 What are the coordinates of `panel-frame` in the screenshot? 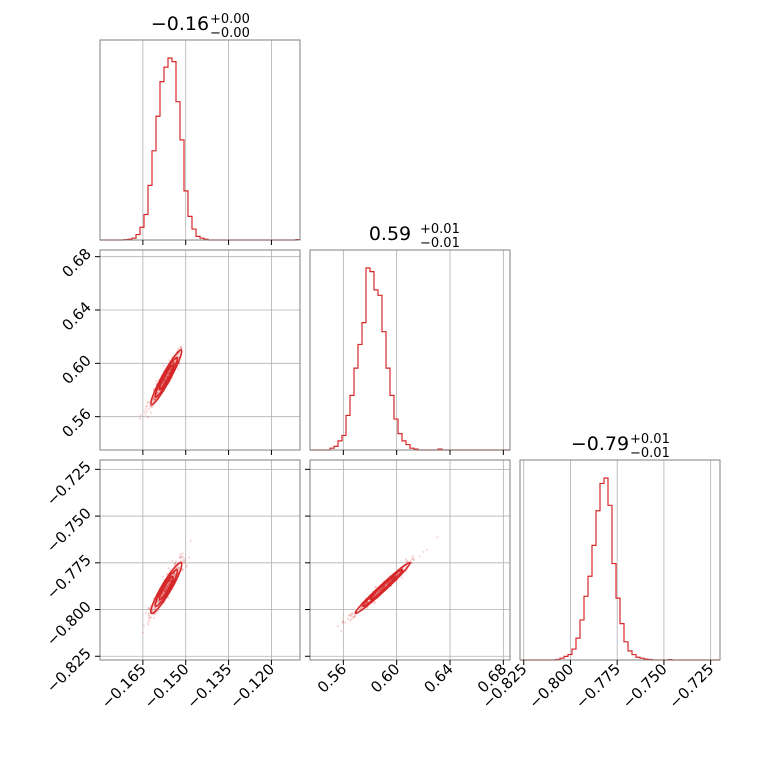 It's located at (200, 560).